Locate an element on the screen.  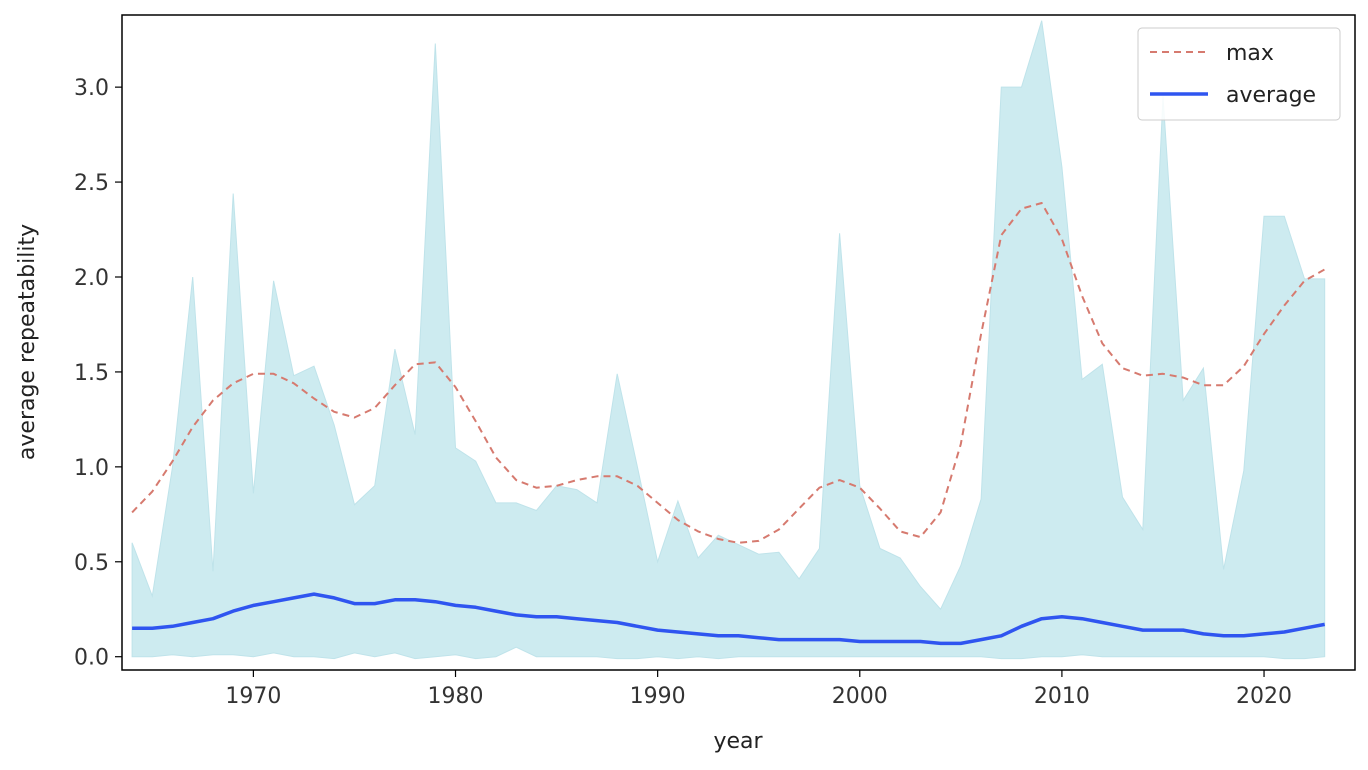
legend: max average is located at coordinates (1239, 74).